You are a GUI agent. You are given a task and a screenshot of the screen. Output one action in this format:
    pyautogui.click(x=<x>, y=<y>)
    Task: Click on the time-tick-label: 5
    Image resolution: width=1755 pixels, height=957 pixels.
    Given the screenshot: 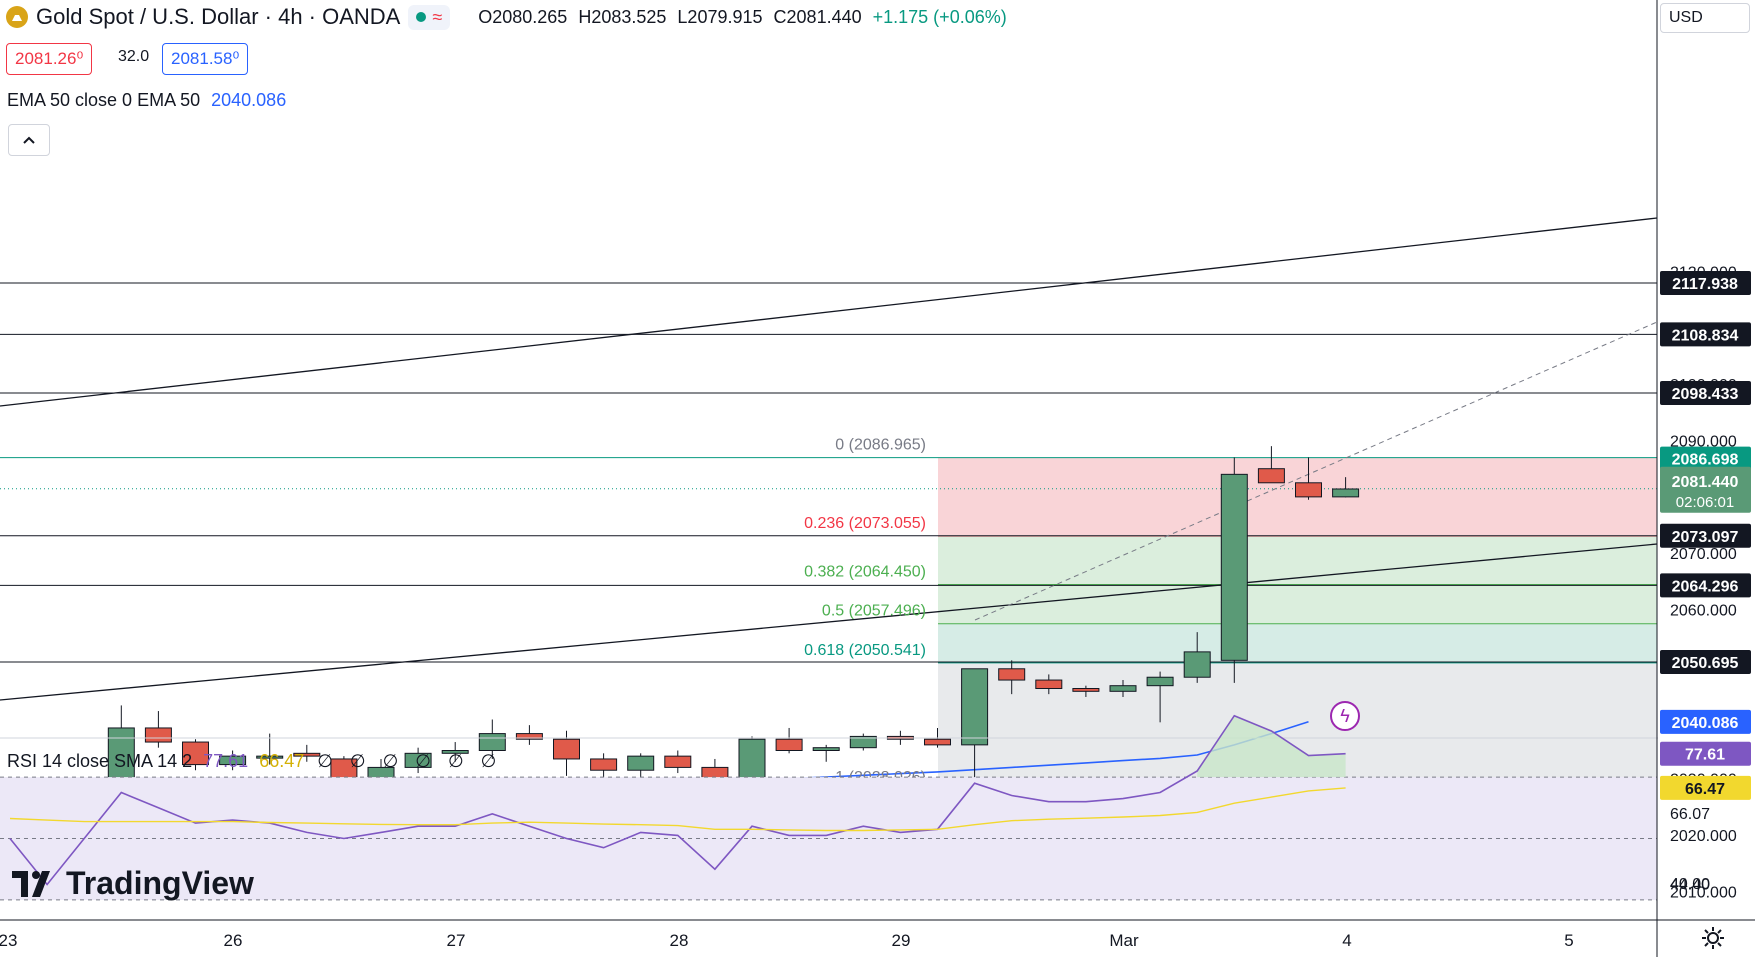 What is the action you would take?
    pyautogui.click(x=1568, y=940)
    